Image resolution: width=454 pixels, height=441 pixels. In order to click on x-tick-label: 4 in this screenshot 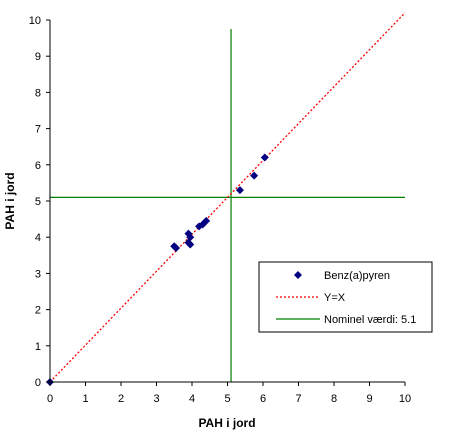, I will do `click(192, 399)`.